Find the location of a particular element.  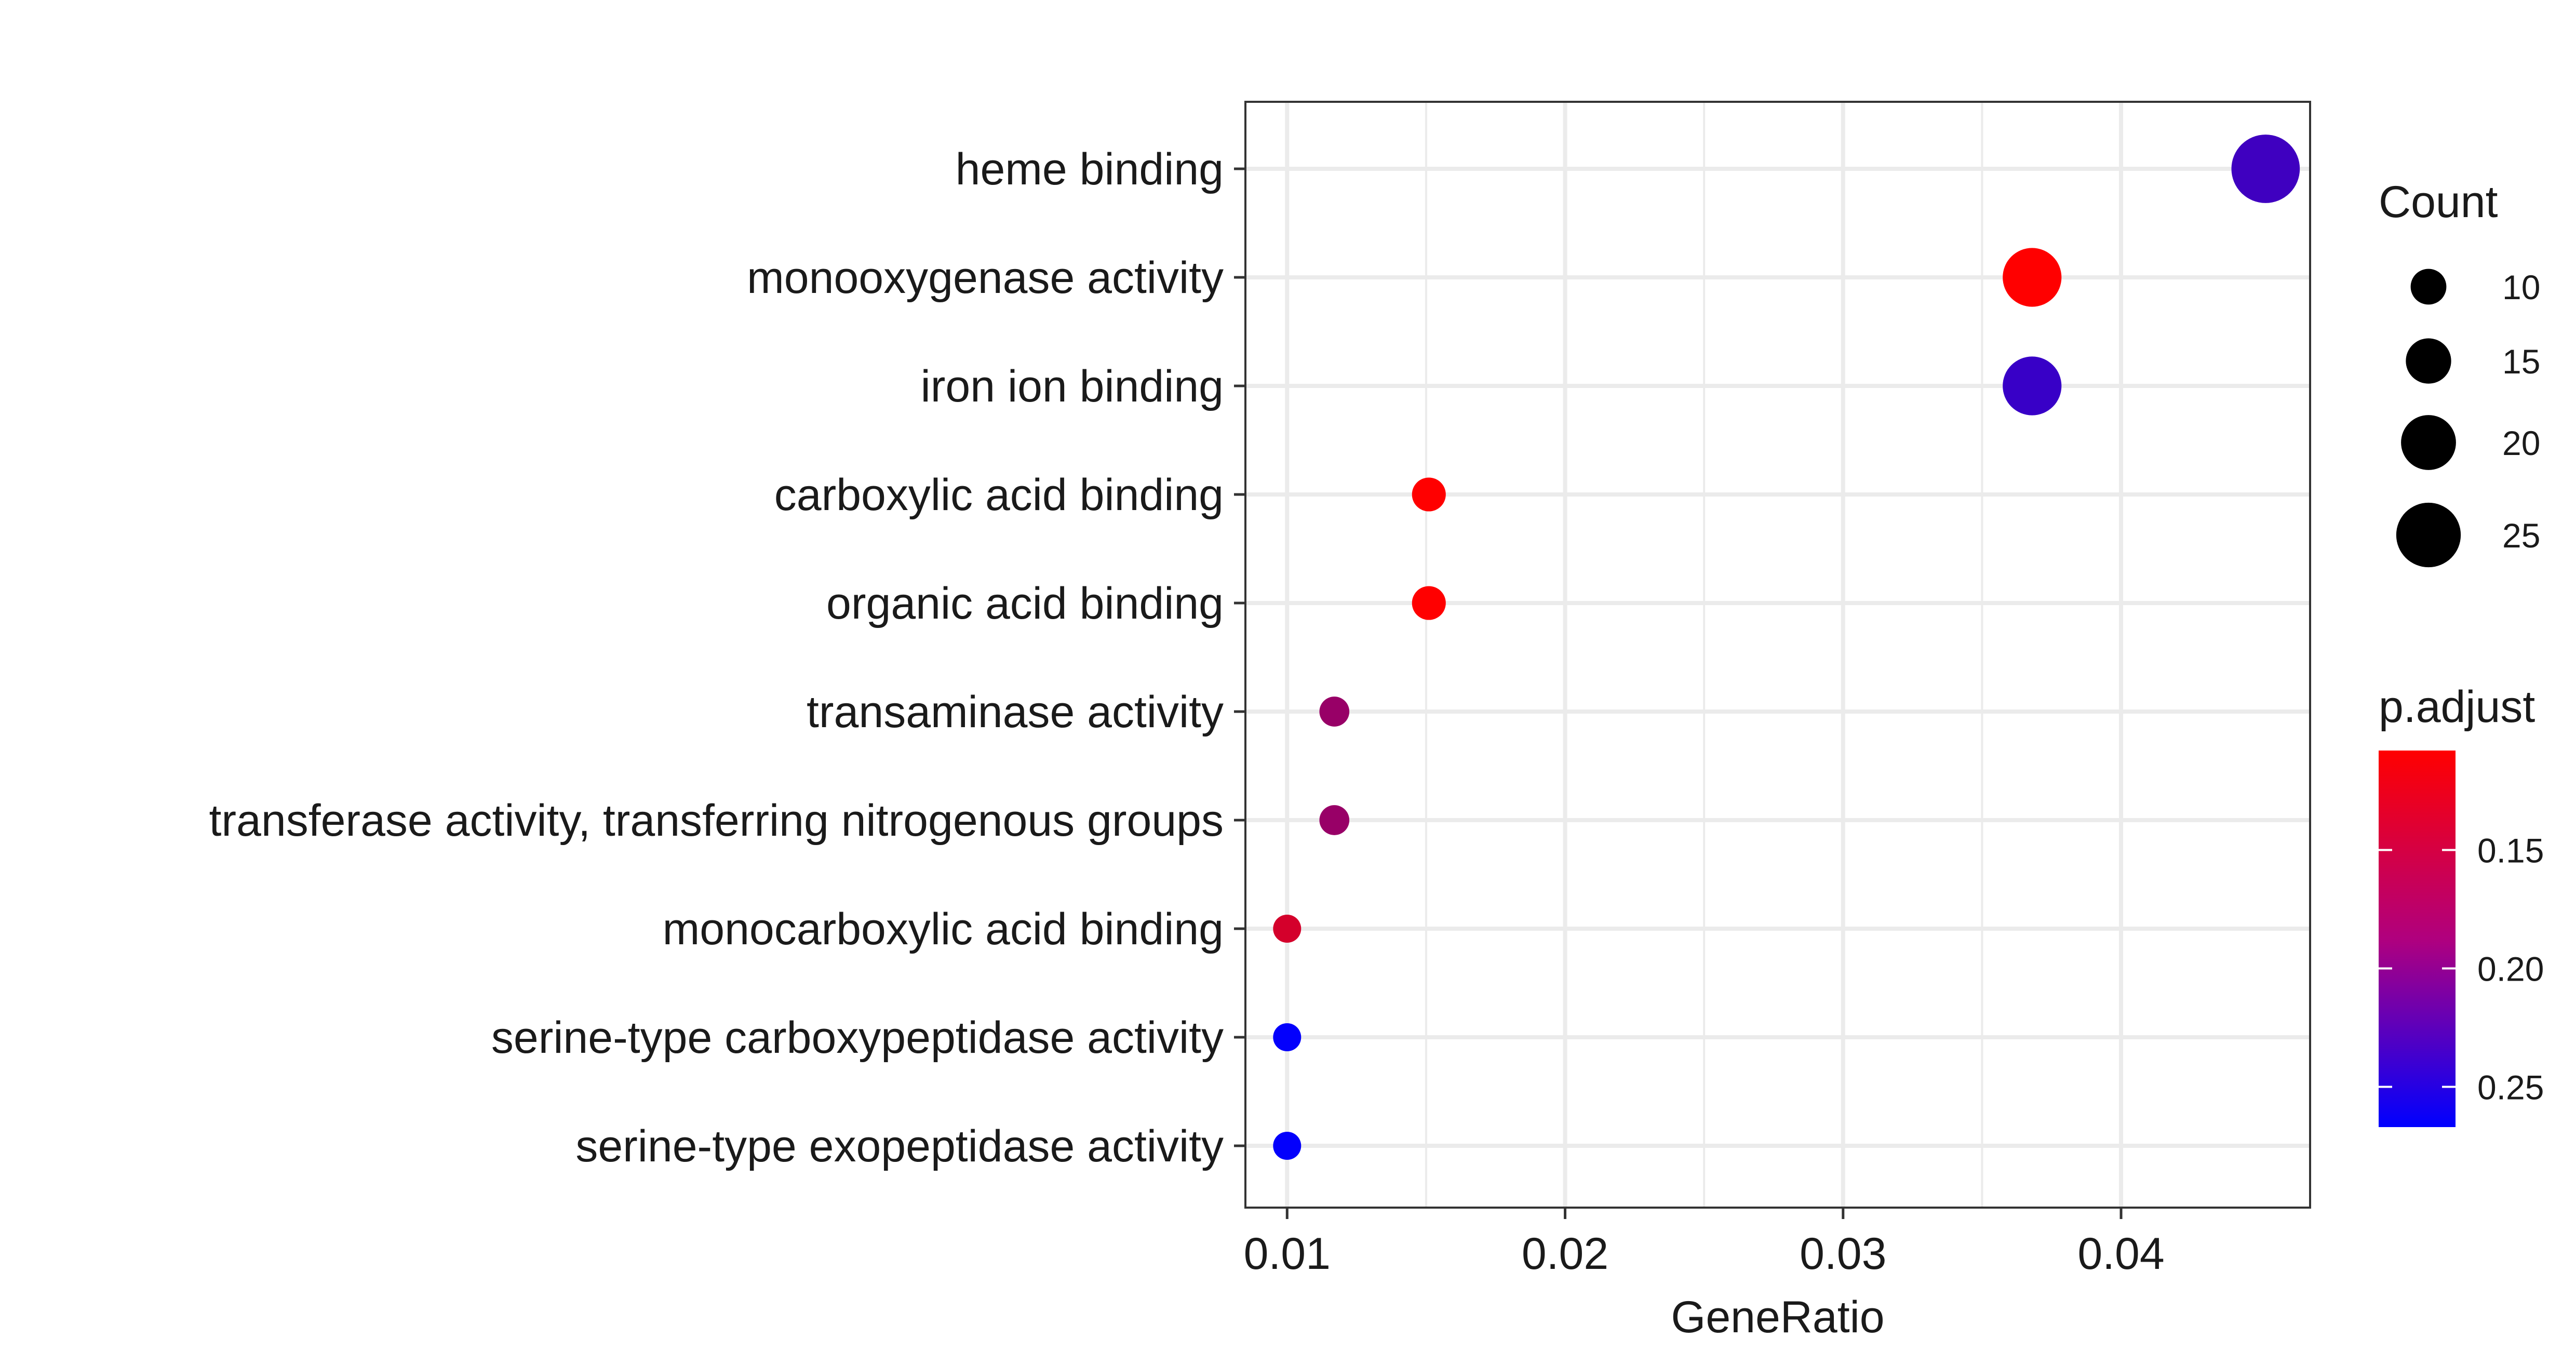

y-category-label: serine-type carboxypeptidase activity is located at coordinates (858, 1038).